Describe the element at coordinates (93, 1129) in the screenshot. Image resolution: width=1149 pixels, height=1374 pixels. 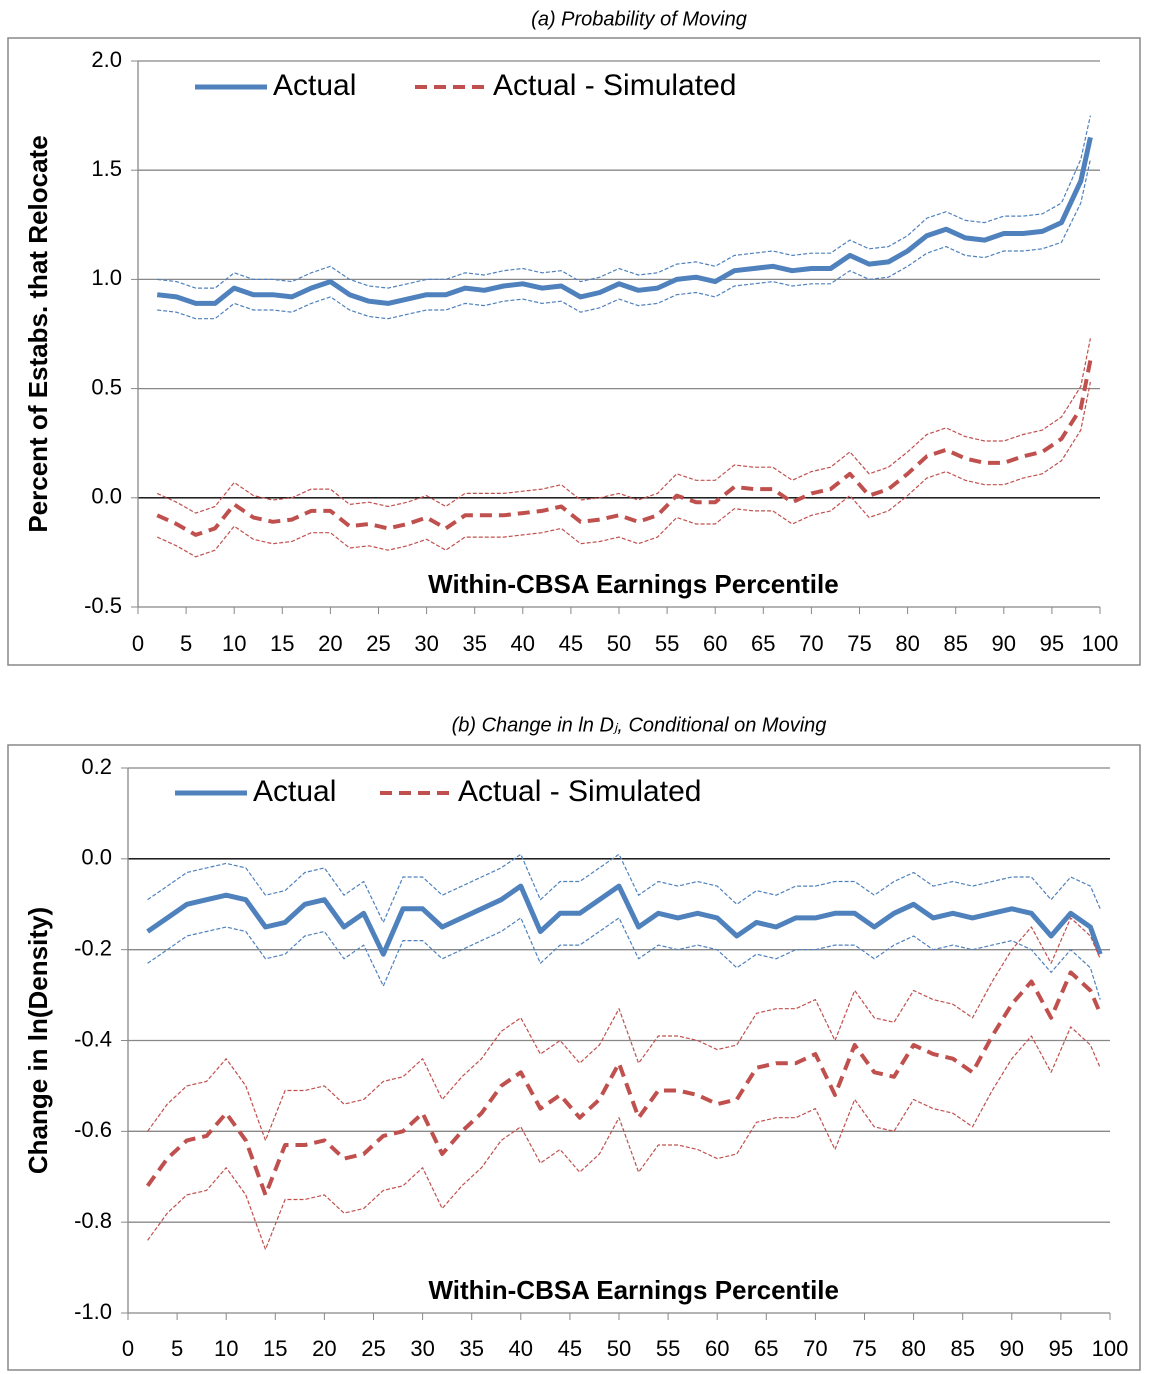
I see `y-tick-label: -0.6` at that location.